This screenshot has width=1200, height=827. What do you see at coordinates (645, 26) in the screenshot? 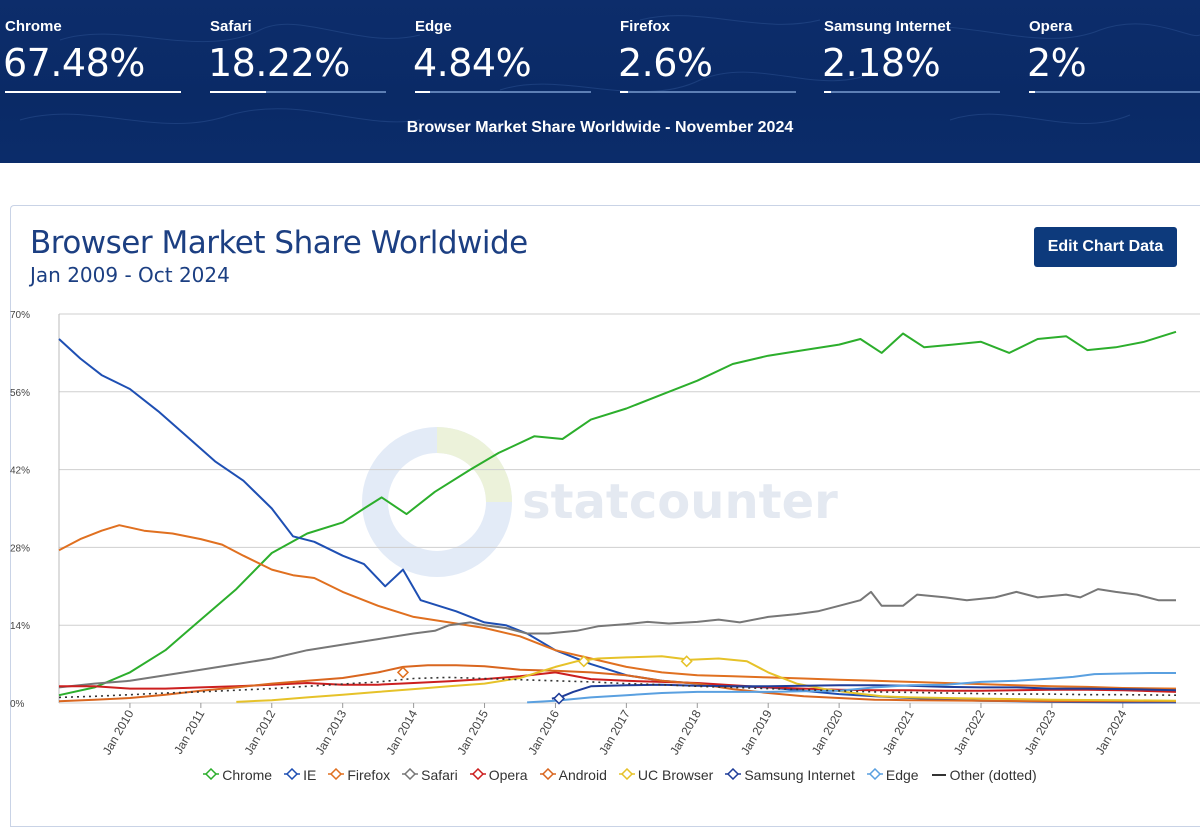
I see `stat-name: Firefox` at bounding box center [645, 26].